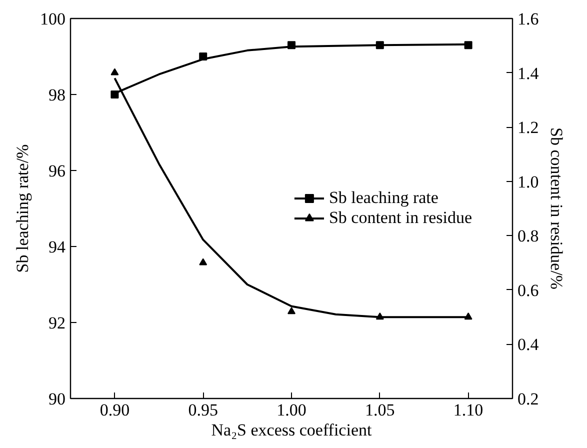 The width and height of the screenshot is (587, 448). I want to click on y2-axis-title: Sb content in residue/%, so click(556, 209).